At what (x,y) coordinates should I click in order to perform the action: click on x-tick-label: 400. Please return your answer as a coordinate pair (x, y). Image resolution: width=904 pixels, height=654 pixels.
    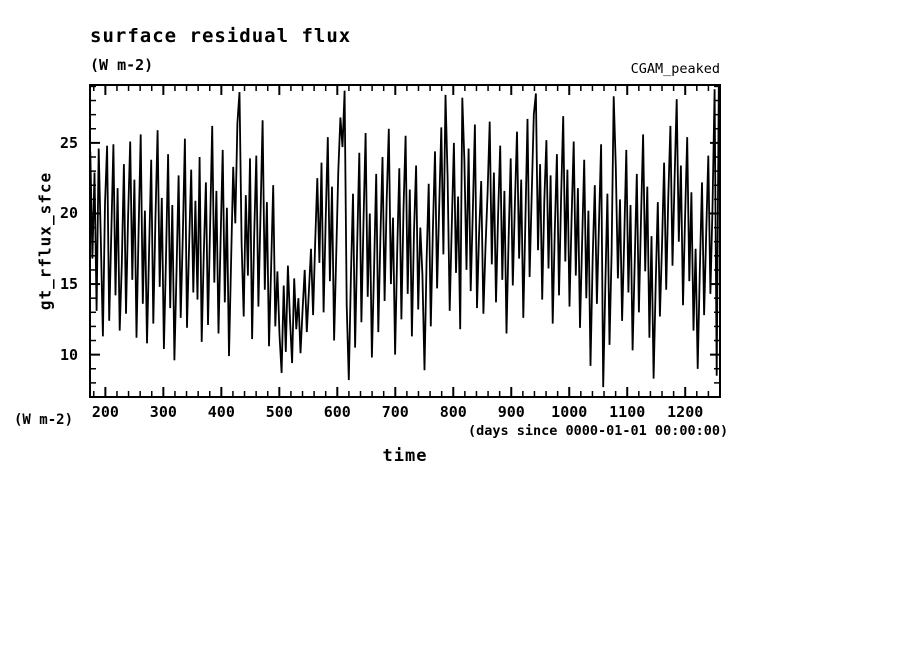
    Looking at the image, I should click on (221, 412).